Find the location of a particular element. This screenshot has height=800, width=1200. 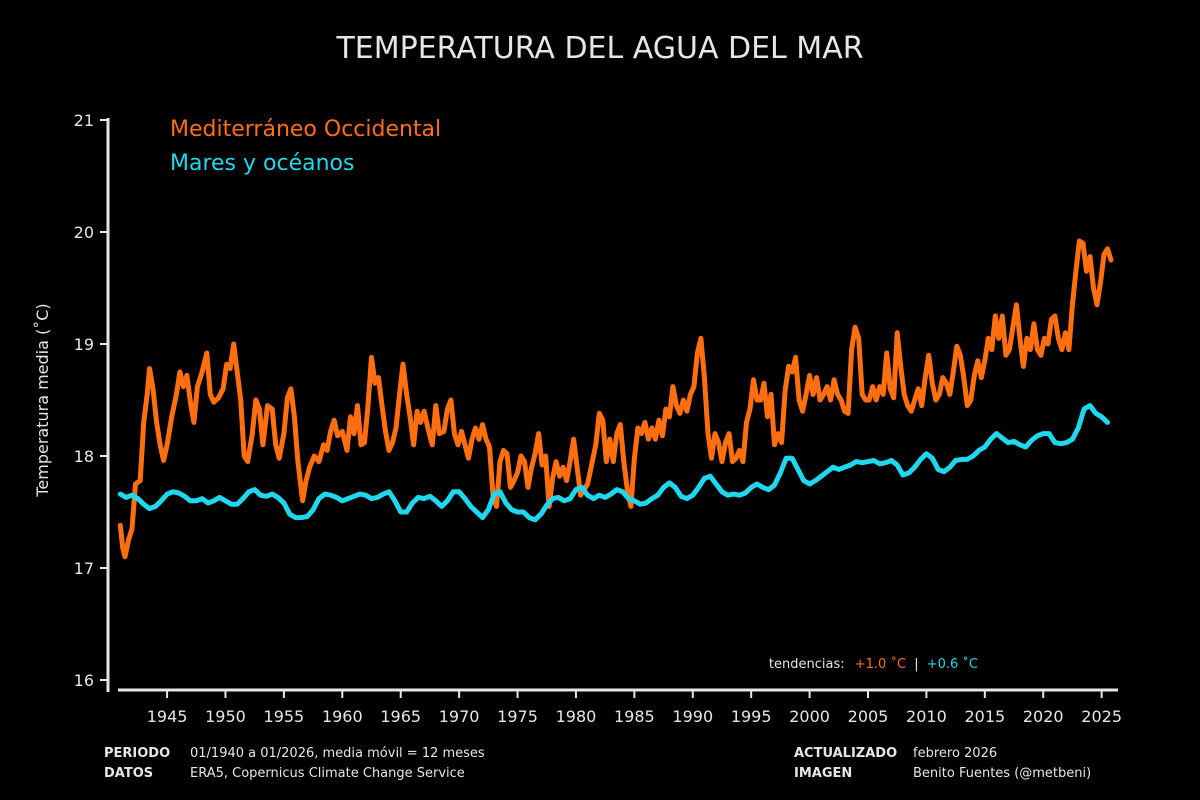

trend-ocean: +0.6 ˚C is located at coordinates (952, 664).